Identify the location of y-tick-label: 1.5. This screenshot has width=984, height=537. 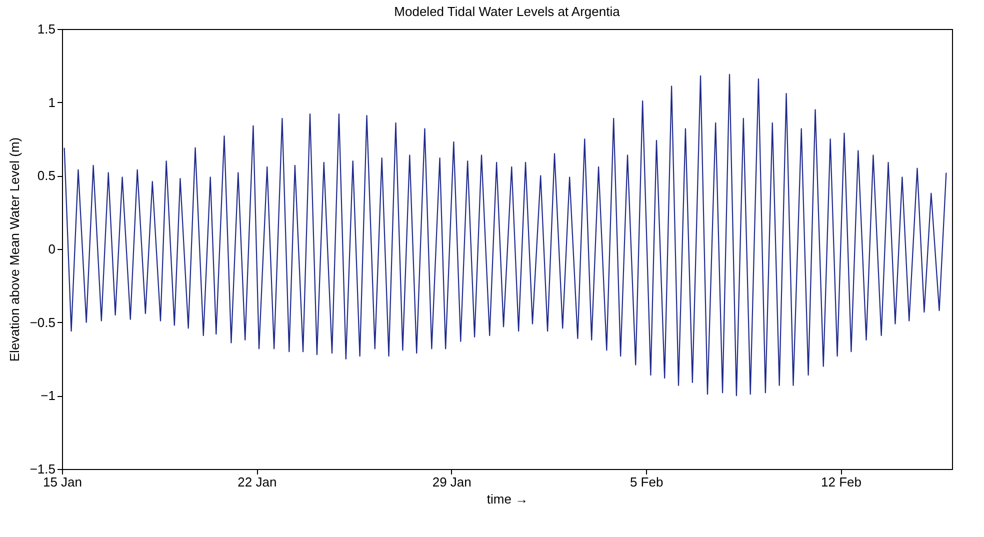
(46, 29).